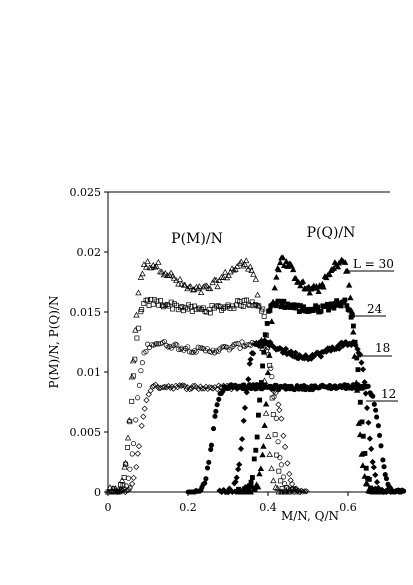 The width and height of the screenshot is (413, 585). I want to click on pq-series-L12, so click(296, 438).